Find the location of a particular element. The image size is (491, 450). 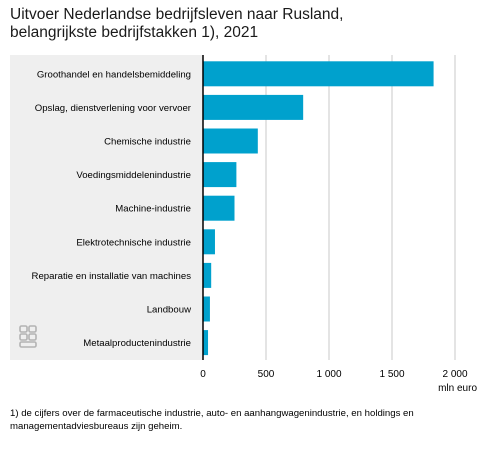

category-label: Groothandel en handelsbemiddeling is located at coordinates (114, 74).